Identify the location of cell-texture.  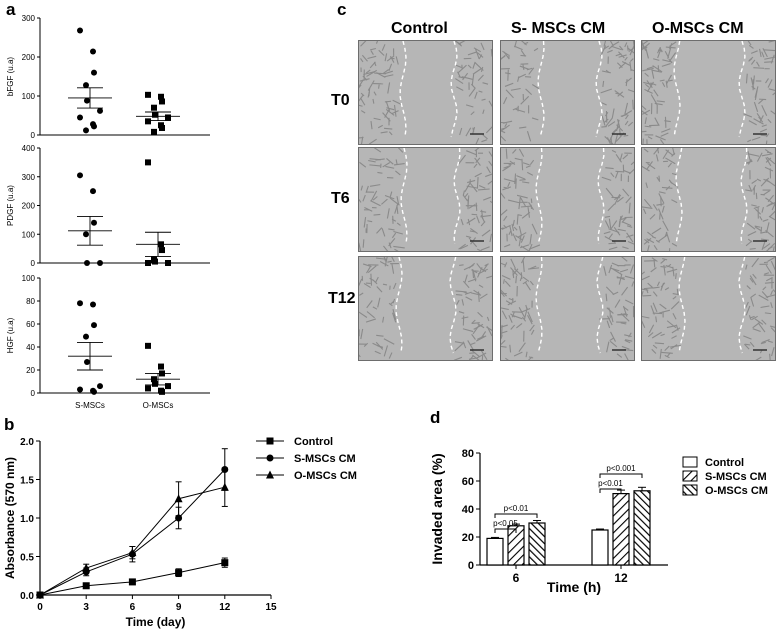
(708, 199).